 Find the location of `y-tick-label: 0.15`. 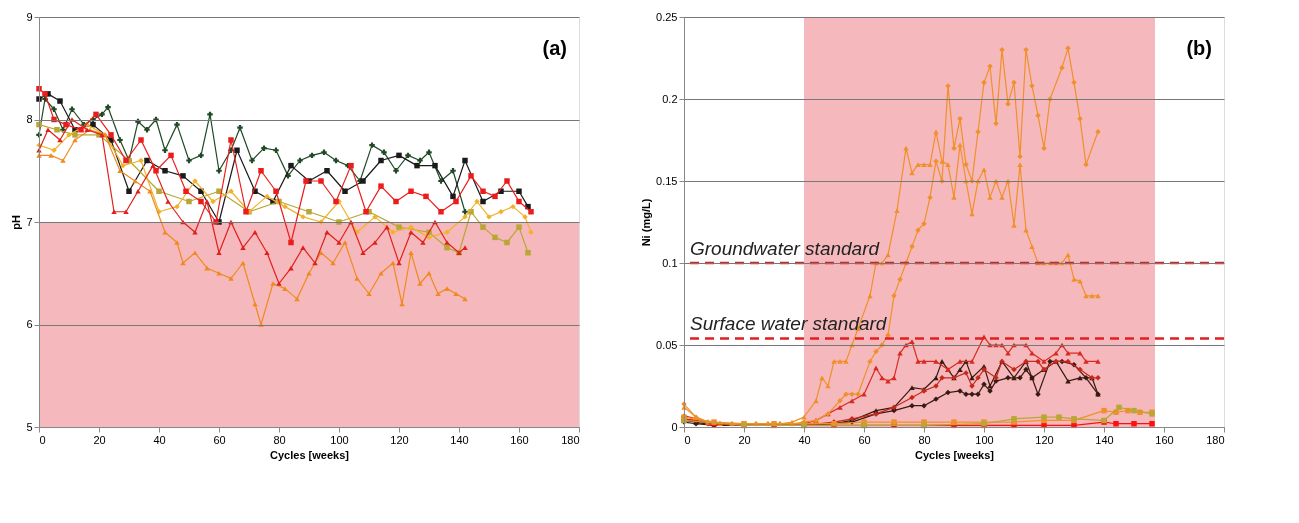

y-tick-label: 0.15 is located at coordinates (667, 180).